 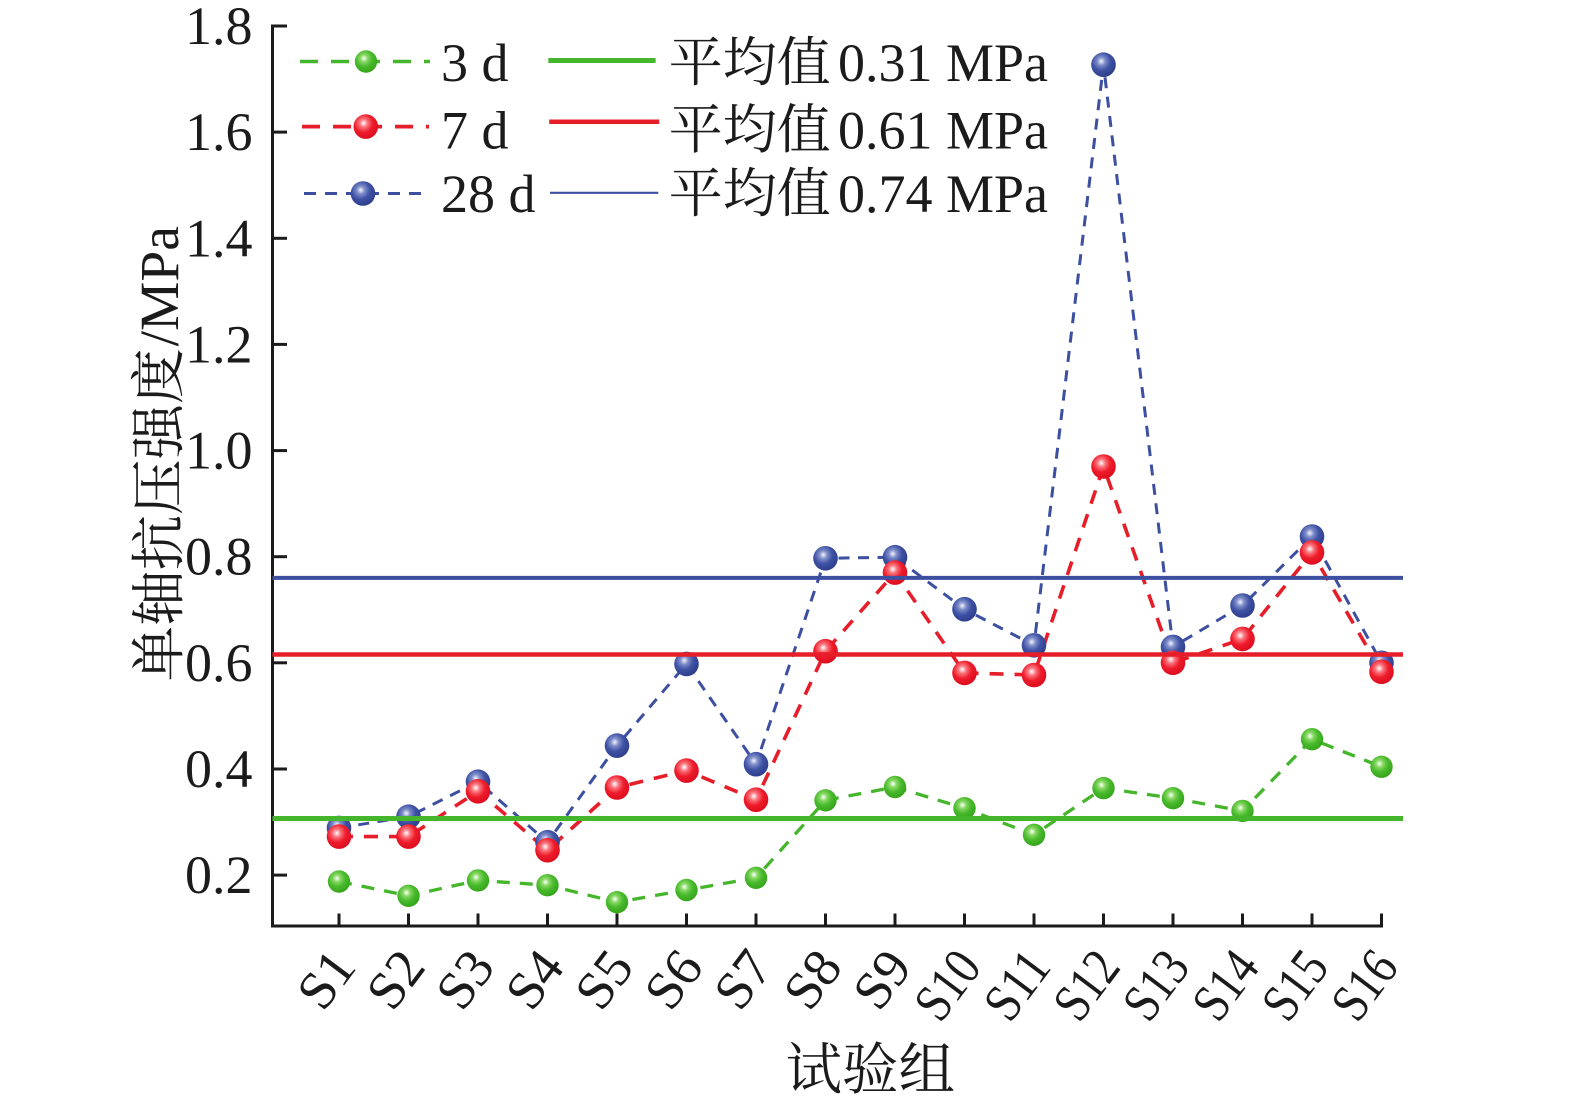 I want to click on svg-text: 1.4, so click(x=219, y=238).